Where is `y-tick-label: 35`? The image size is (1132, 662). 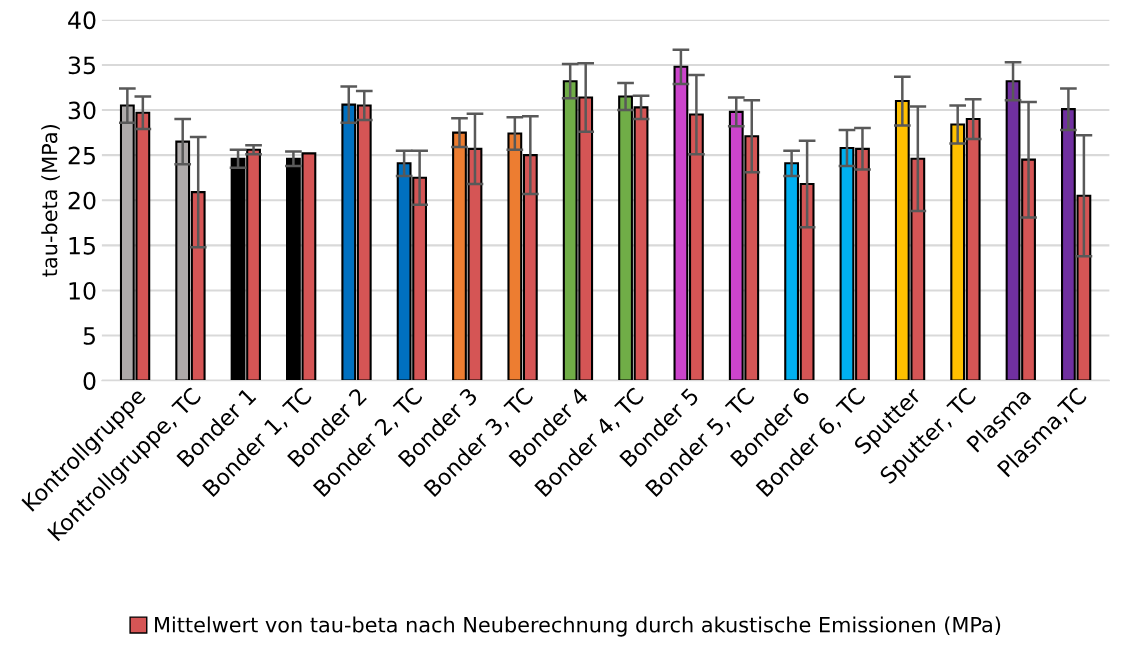
y-tick-label: 35 is located at coordinates (81, 65).